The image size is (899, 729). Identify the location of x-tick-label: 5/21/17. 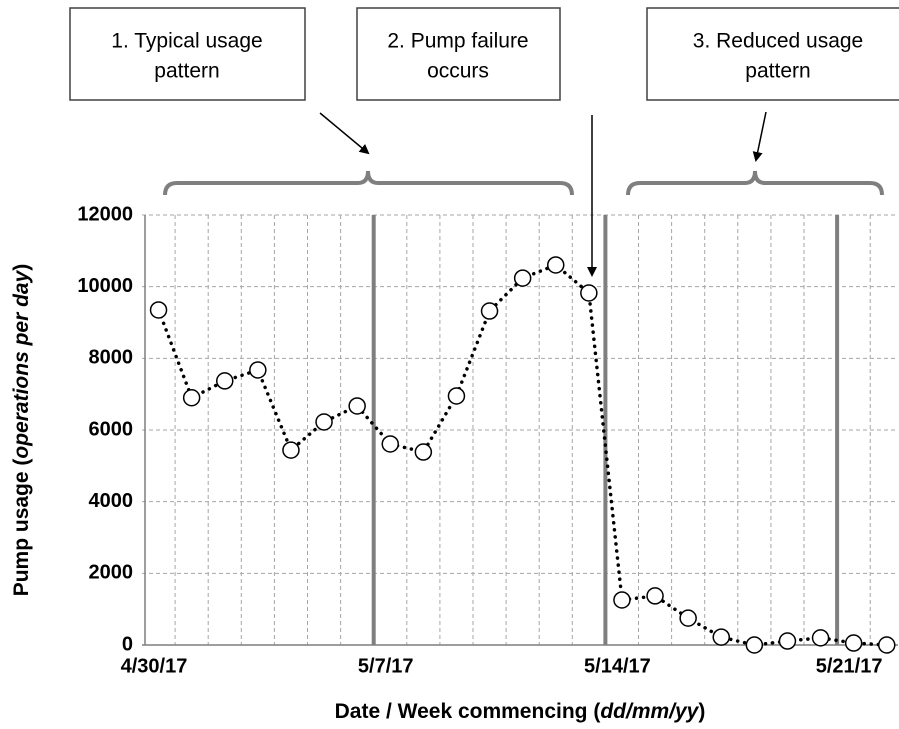
(849, 666).